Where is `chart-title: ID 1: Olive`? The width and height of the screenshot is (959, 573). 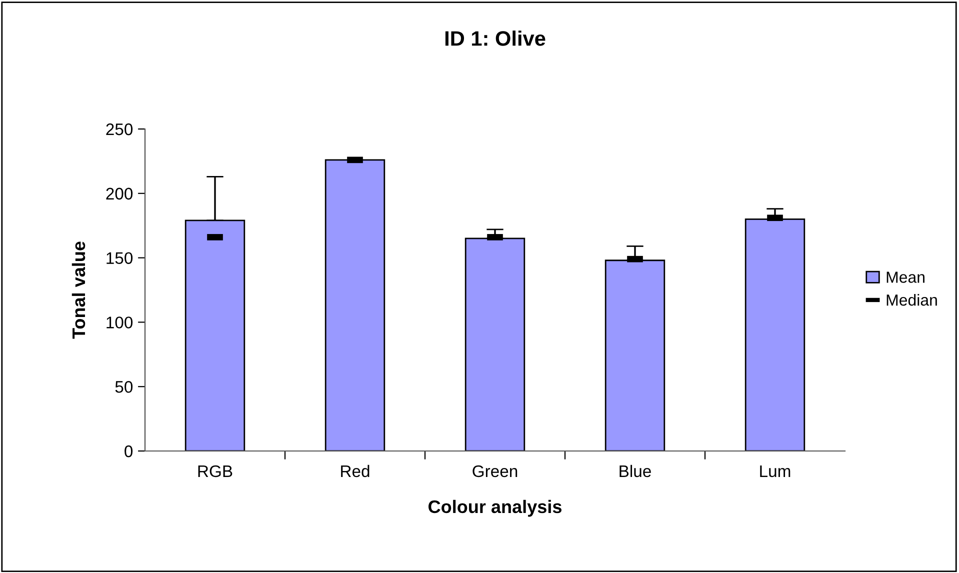 chart-title: ID 1: Olive is located at coordinates (495, 38).